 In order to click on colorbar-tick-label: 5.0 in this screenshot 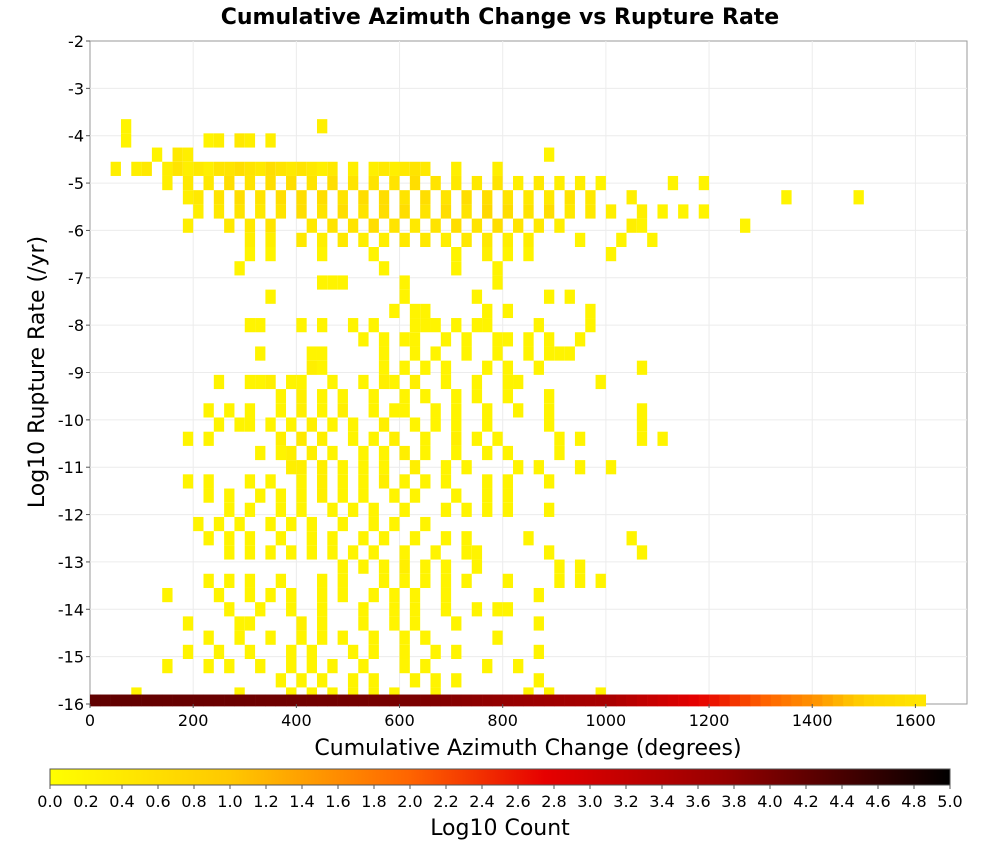, I will do `click(949, 801)`.